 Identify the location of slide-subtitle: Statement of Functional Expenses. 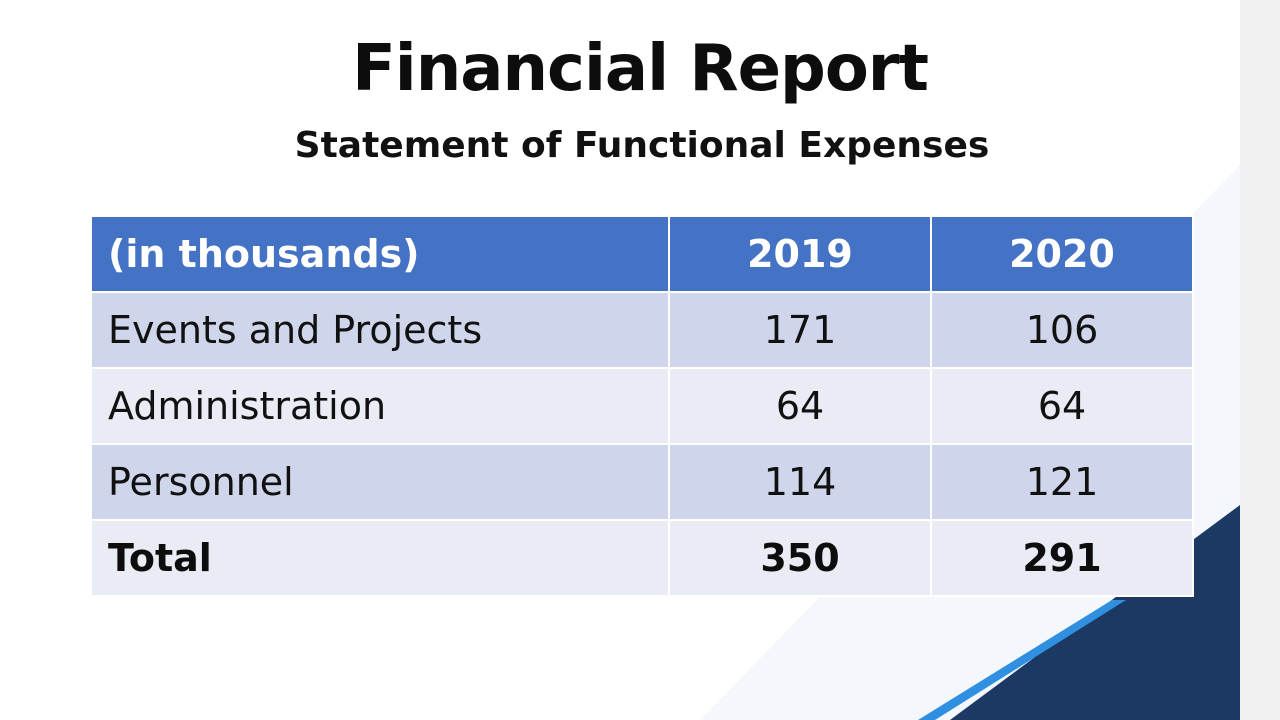
(642, 145).